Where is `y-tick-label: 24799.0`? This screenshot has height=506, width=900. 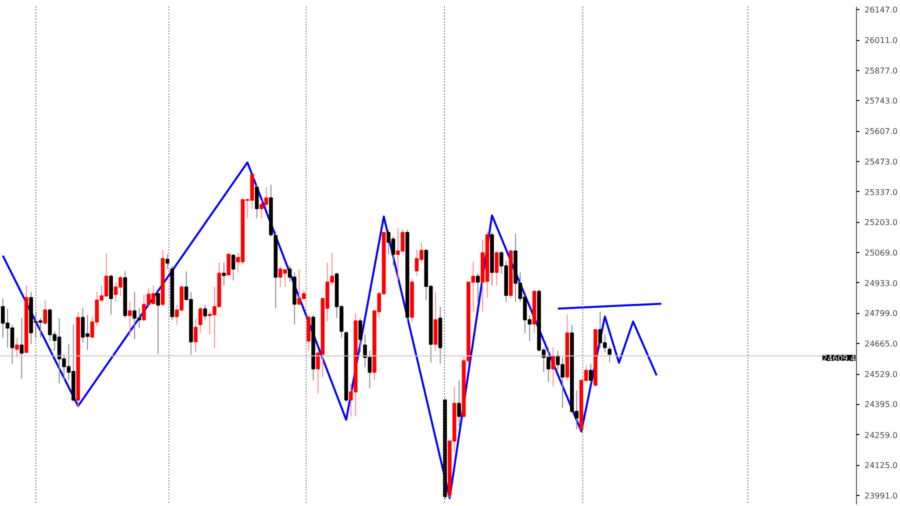 y-tick-label: 24799.0 is located at coordinates (881, 313).